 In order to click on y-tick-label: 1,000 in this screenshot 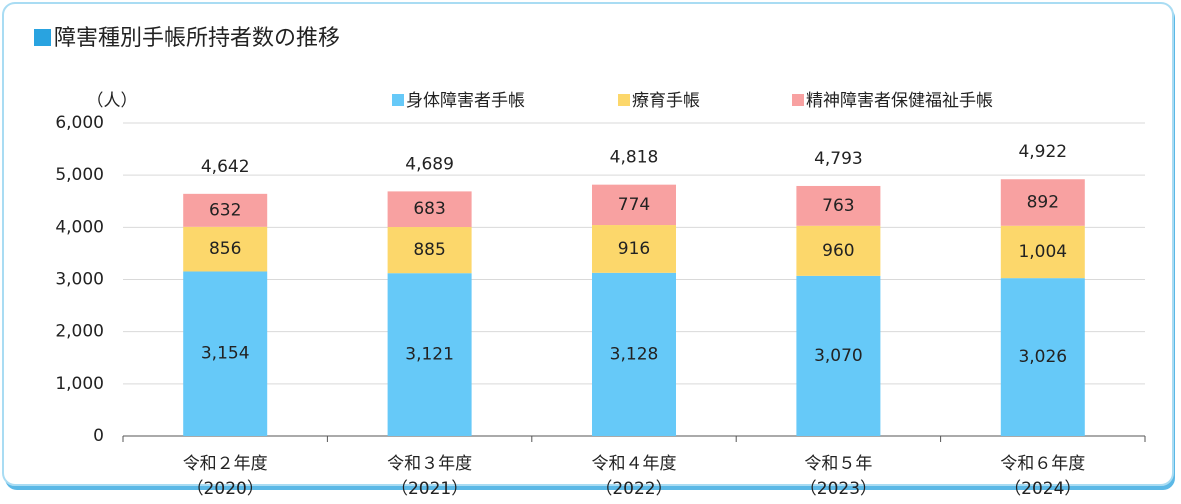, I will do `click(79, 384)`.